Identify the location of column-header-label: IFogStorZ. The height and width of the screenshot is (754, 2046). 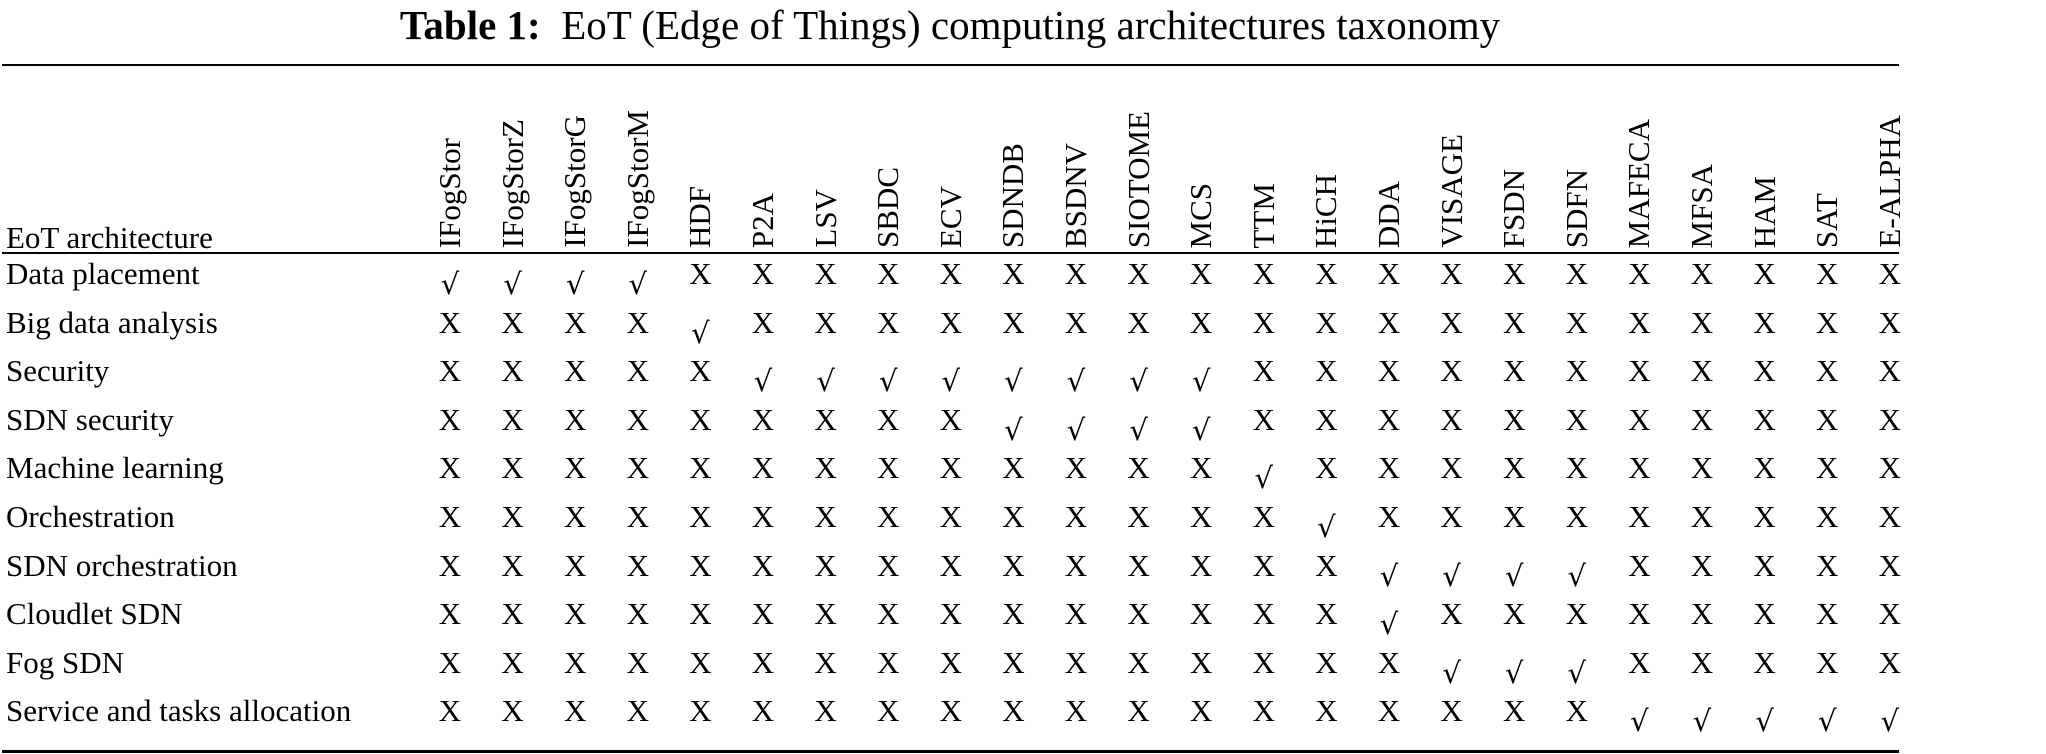
(512, 183).